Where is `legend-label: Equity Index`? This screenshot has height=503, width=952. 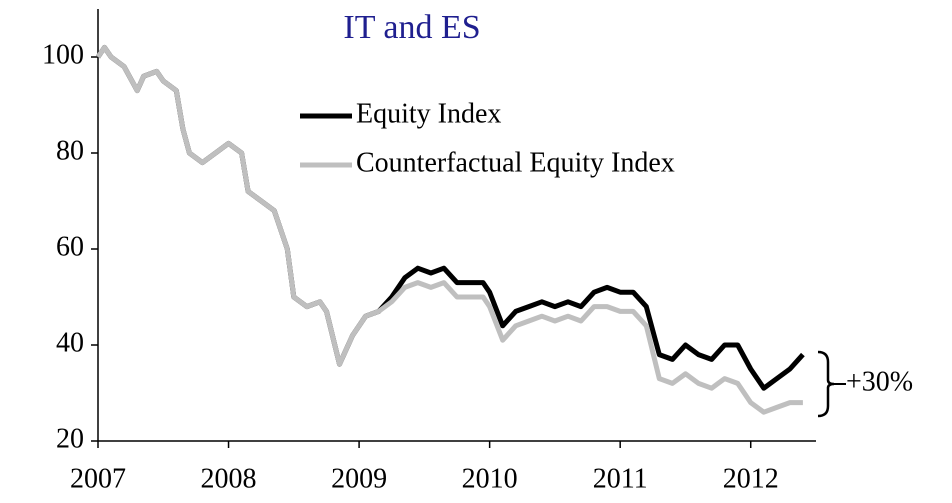 legend-label: Equity Index is located at coordinates (428, 113).